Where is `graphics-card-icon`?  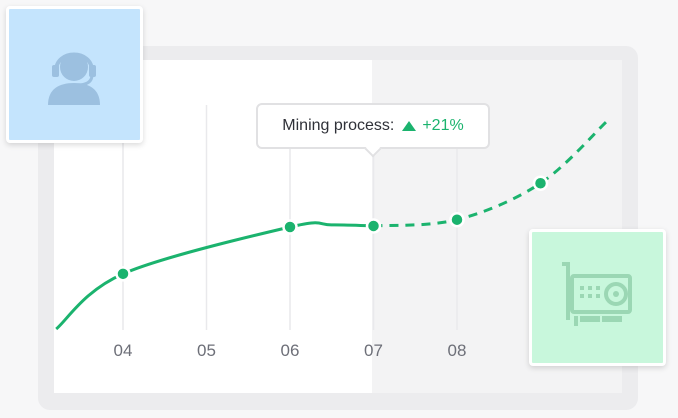
graphics-card-icon is located at coordinates (597, 294).